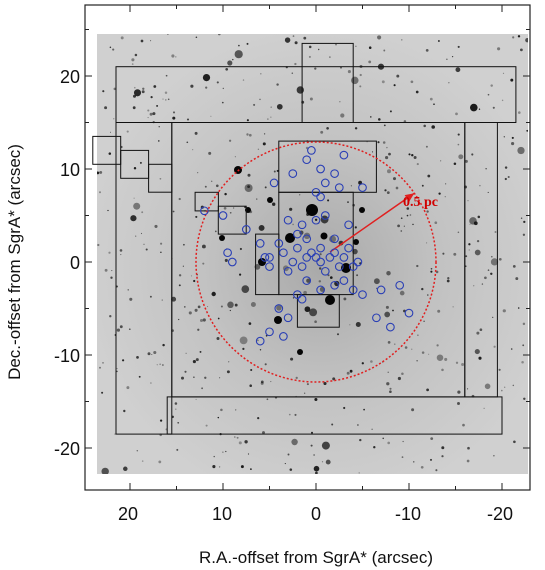 The image size is (545, 570). Describe the element at coordinates (14, 262) in the screenshot. I see `y-axis-title: Dec.-offset from SgrA* (arcsec)` at that location.